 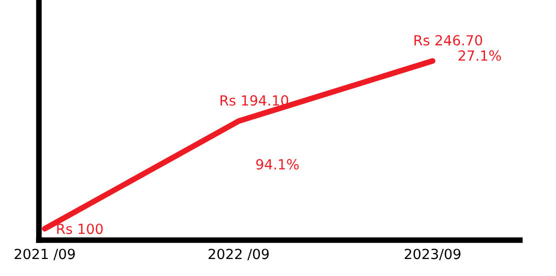 I want to click on data-label: Rs 194.10, so click(x=254, y=100).